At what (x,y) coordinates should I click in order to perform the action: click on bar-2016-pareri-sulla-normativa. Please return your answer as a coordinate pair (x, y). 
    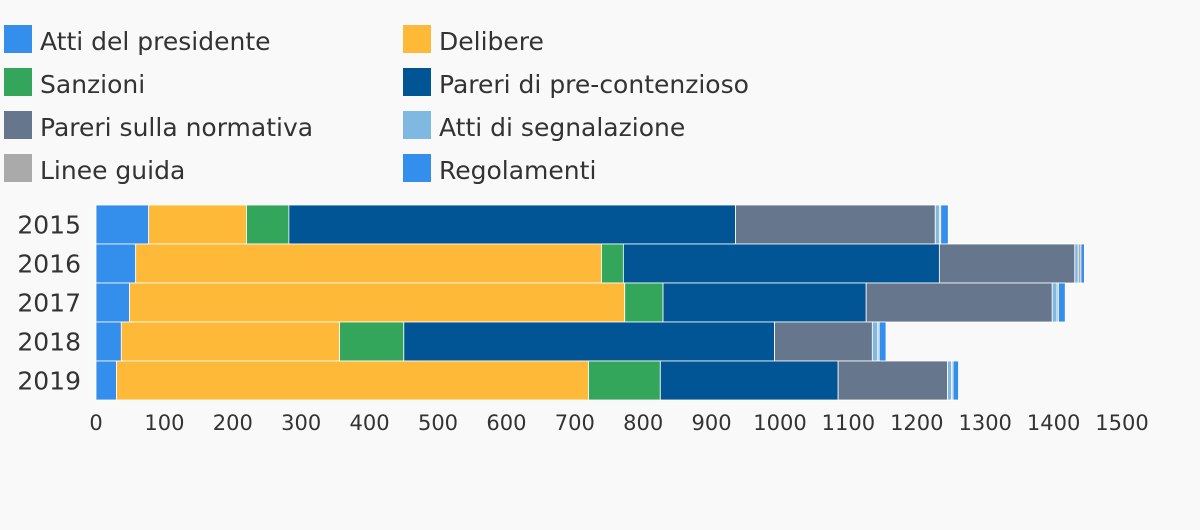
    Looking at the image, I should click on (1007, 263).